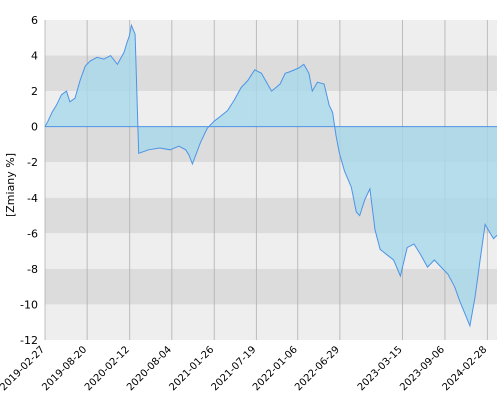 The image size is (500, 400). I want to click on y-tick-label: -10, so click(29, 304).